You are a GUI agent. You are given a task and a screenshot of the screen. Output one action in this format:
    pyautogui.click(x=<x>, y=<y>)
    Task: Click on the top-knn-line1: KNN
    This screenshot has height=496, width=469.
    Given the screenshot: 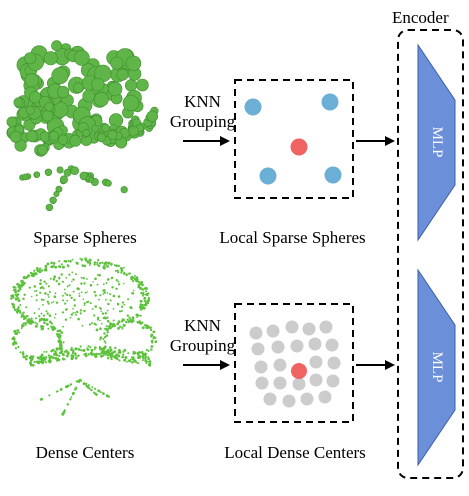 What is the action you would take?
    pyautogui.click(x=202, y=101)
    